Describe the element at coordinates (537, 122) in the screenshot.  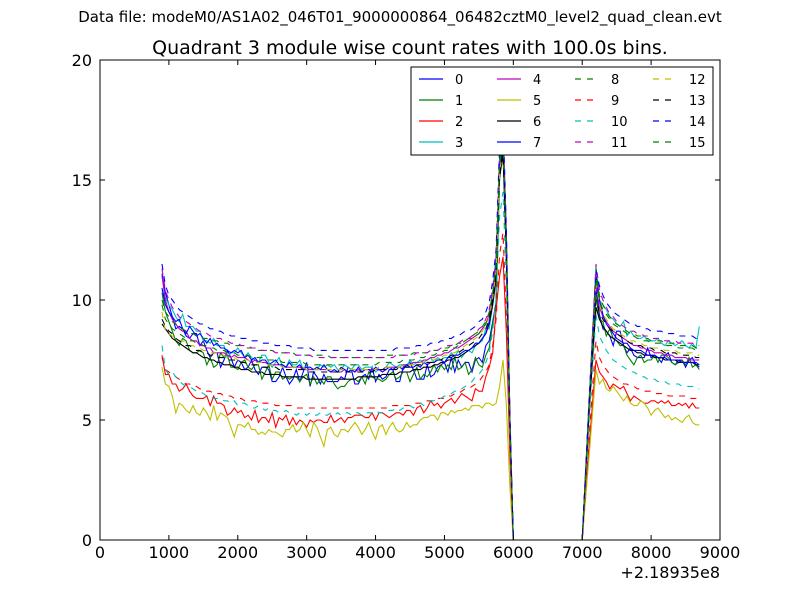
I see `legend-label-6: 6` at that location.